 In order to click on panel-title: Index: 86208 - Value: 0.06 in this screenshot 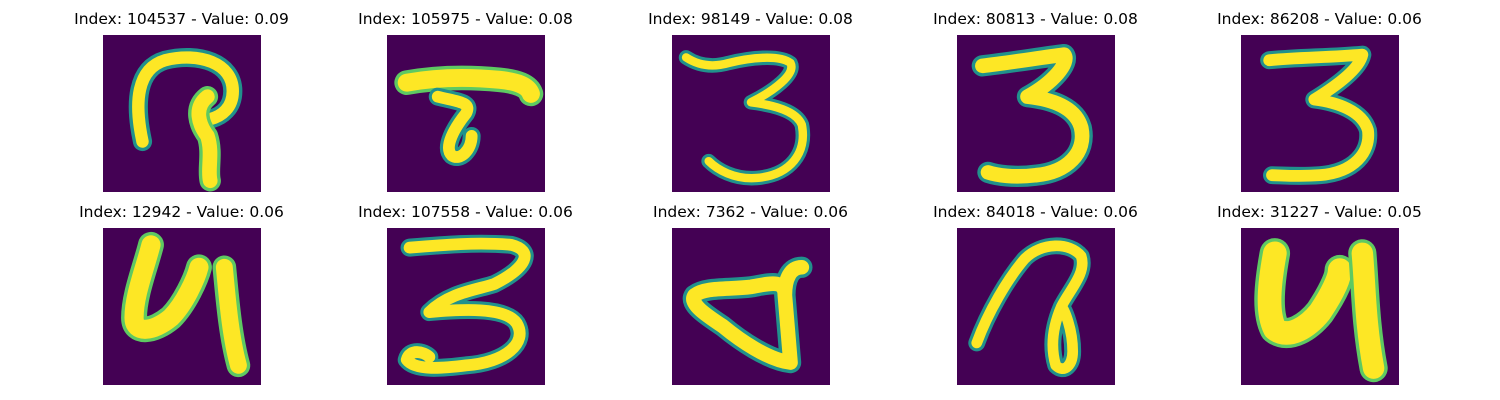, I will do `click(1319, 19)`.